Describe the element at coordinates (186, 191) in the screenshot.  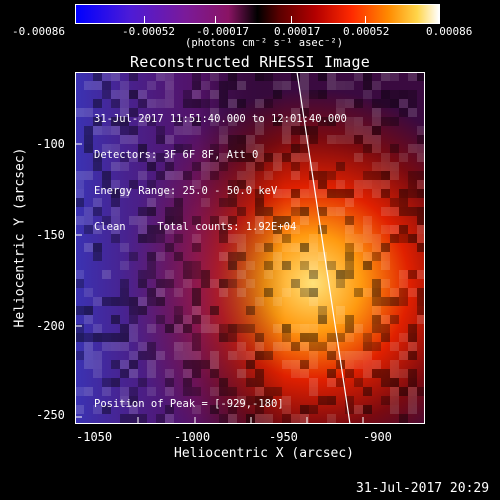
I see `energy-range-text: Energy Range: 25.0 - 50.0 keV` at that location.